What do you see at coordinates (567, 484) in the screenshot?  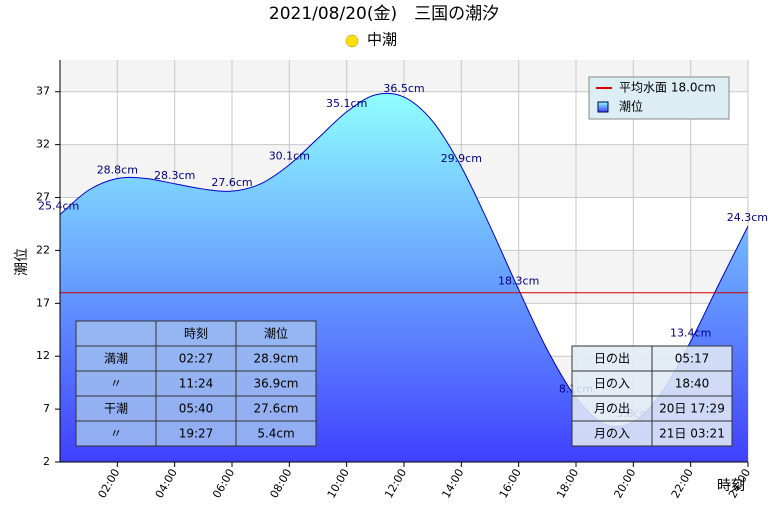 I see `x-tick-label: 18:00` at bounding box center [567, 484].